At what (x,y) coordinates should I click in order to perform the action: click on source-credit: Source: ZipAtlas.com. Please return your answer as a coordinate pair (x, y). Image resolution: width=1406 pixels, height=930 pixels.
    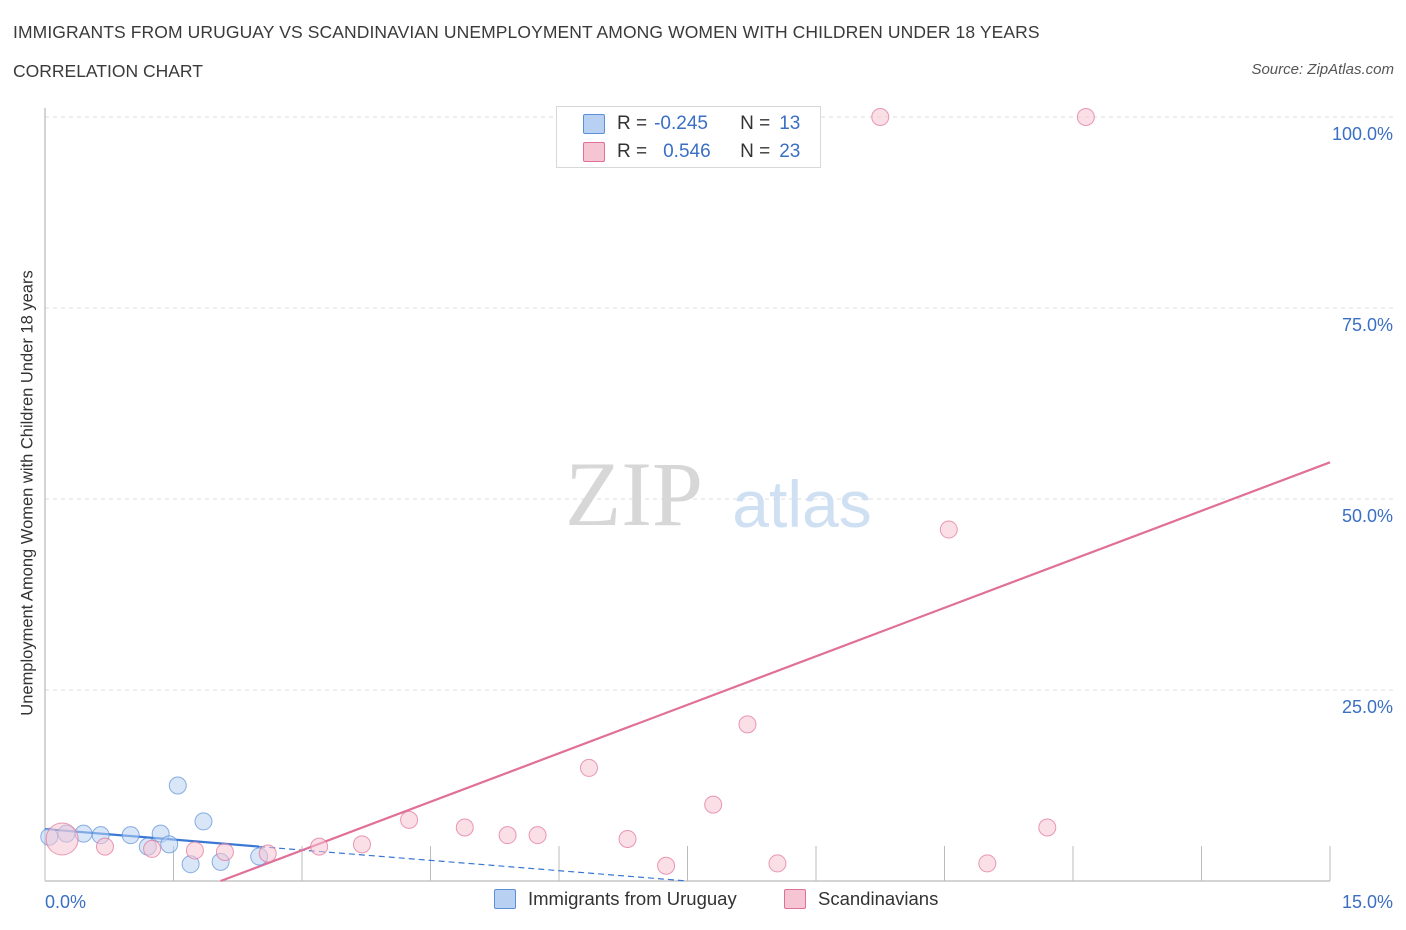
    Looking at the image, I should click on (1322, 69).